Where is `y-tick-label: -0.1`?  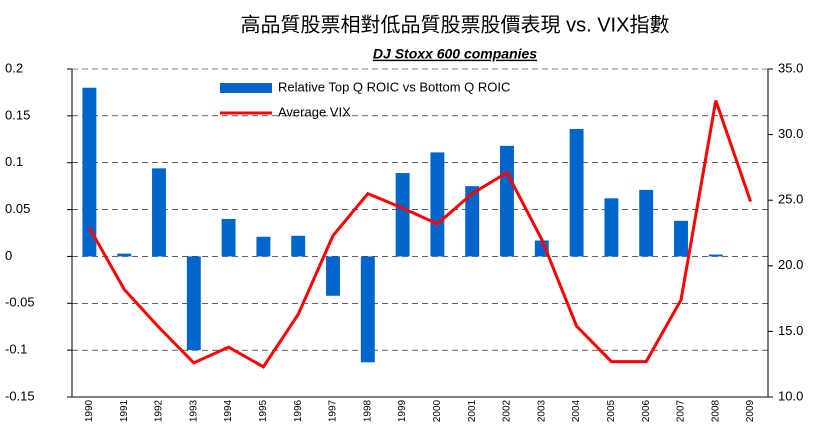
y-tick-label: -0.1 is located at coordinates (16, 349).